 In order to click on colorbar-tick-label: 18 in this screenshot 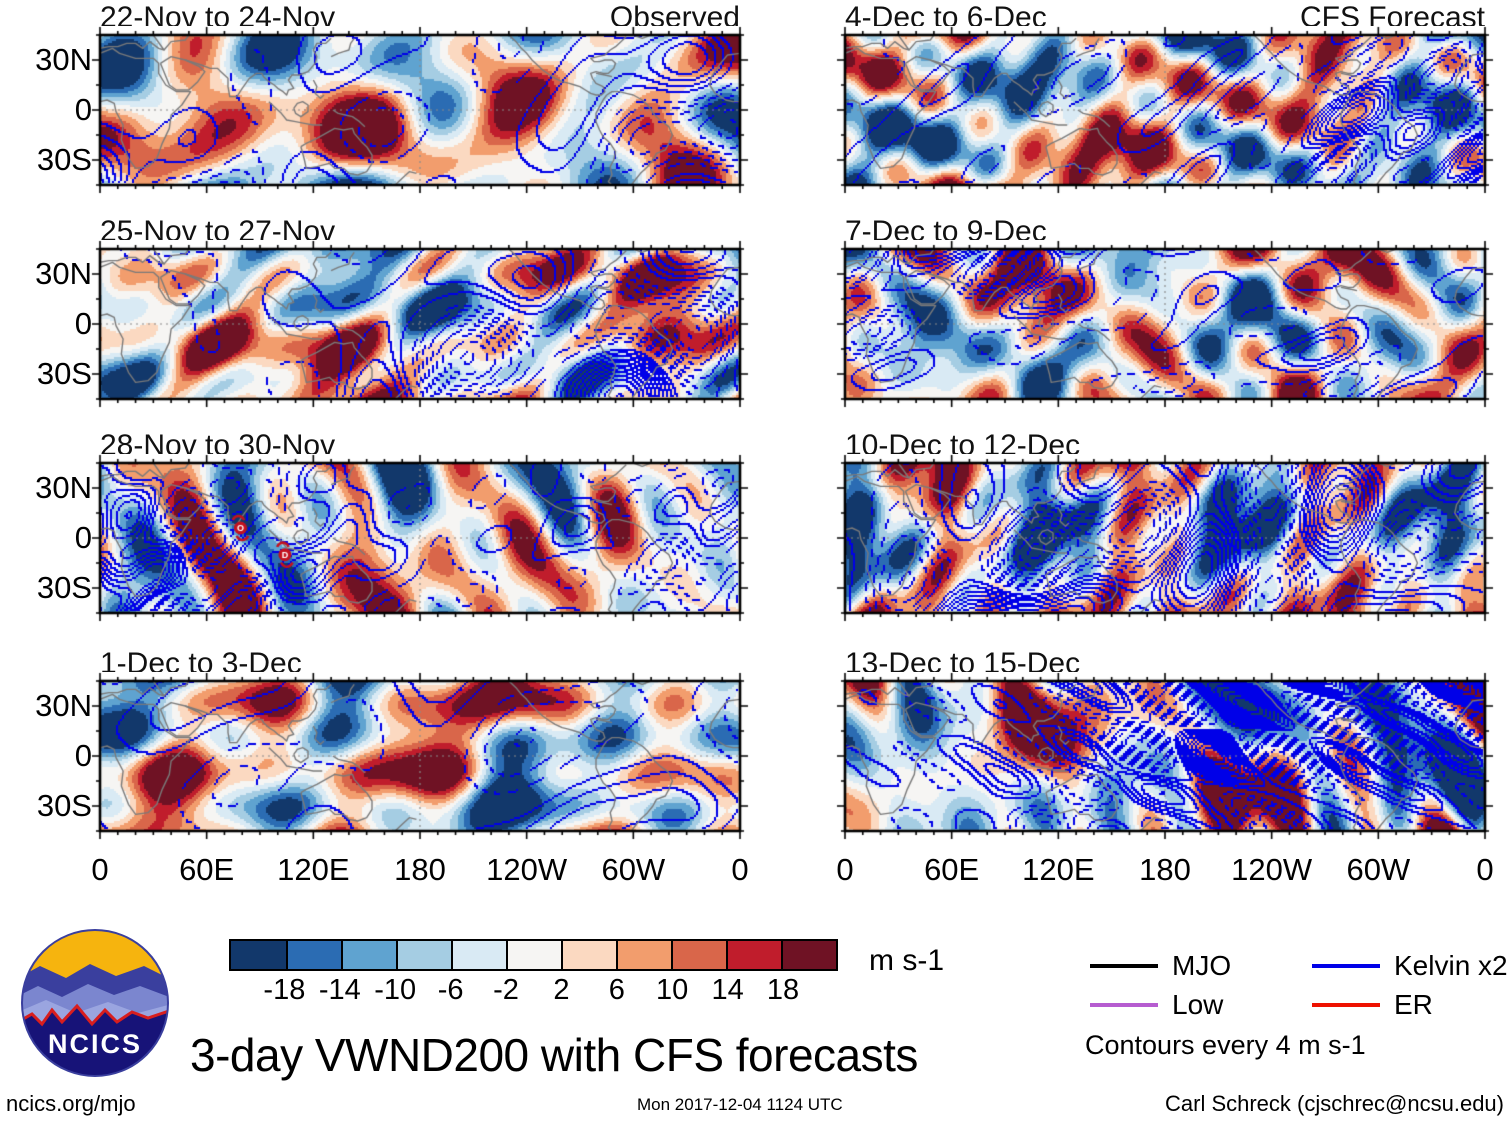, I will do `click(783, 990)`.